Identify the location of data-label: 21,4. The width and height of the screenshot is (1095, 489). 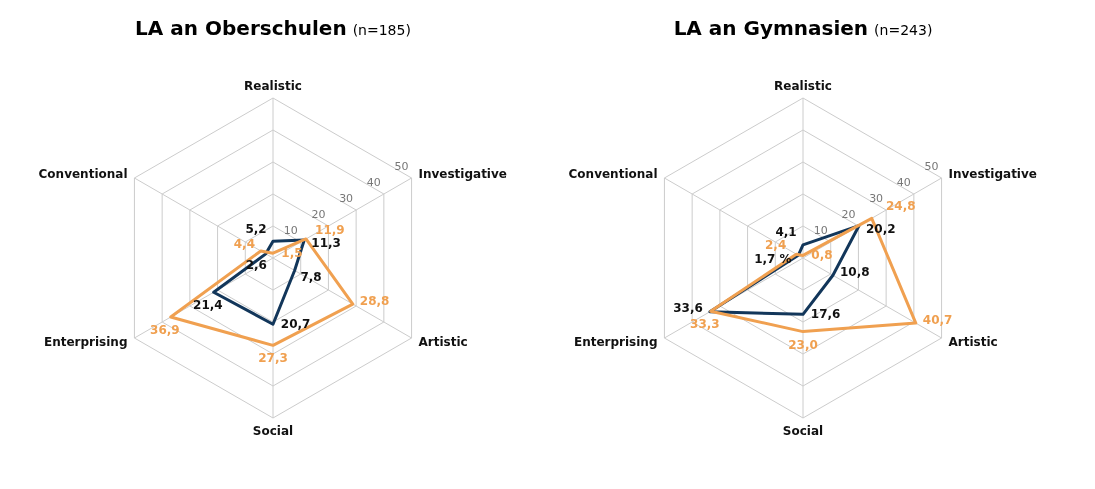
(208, 304).